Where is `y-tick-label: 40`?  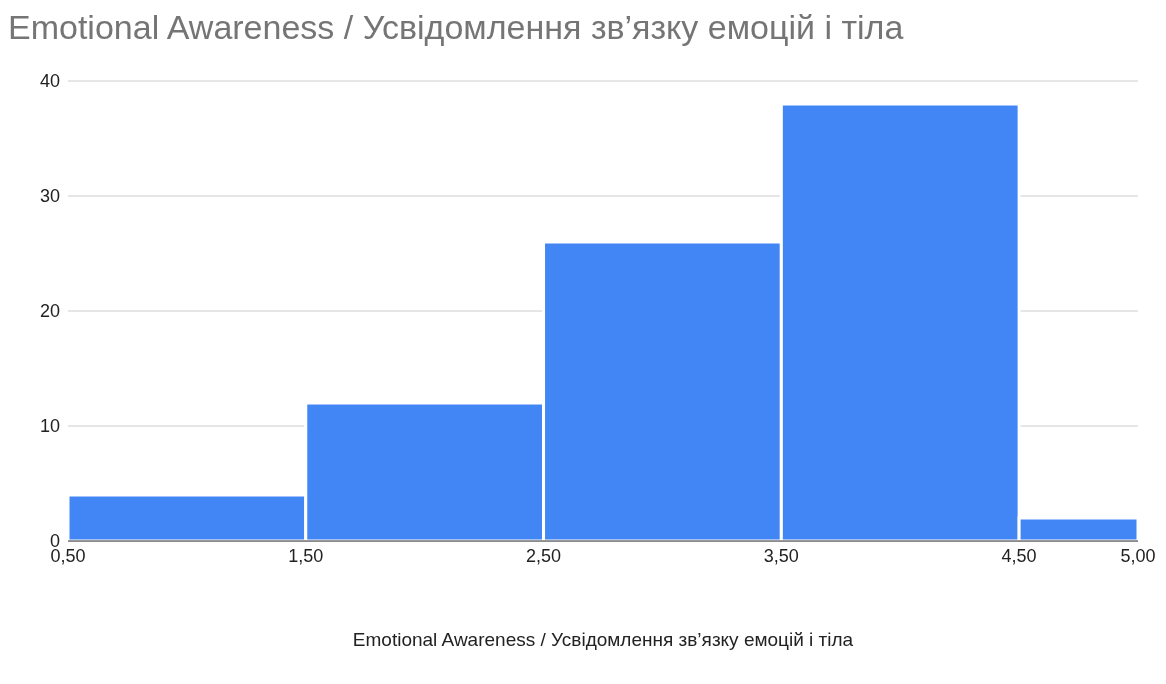 y-tick-label: 40 is located at coordinates (49, 81).